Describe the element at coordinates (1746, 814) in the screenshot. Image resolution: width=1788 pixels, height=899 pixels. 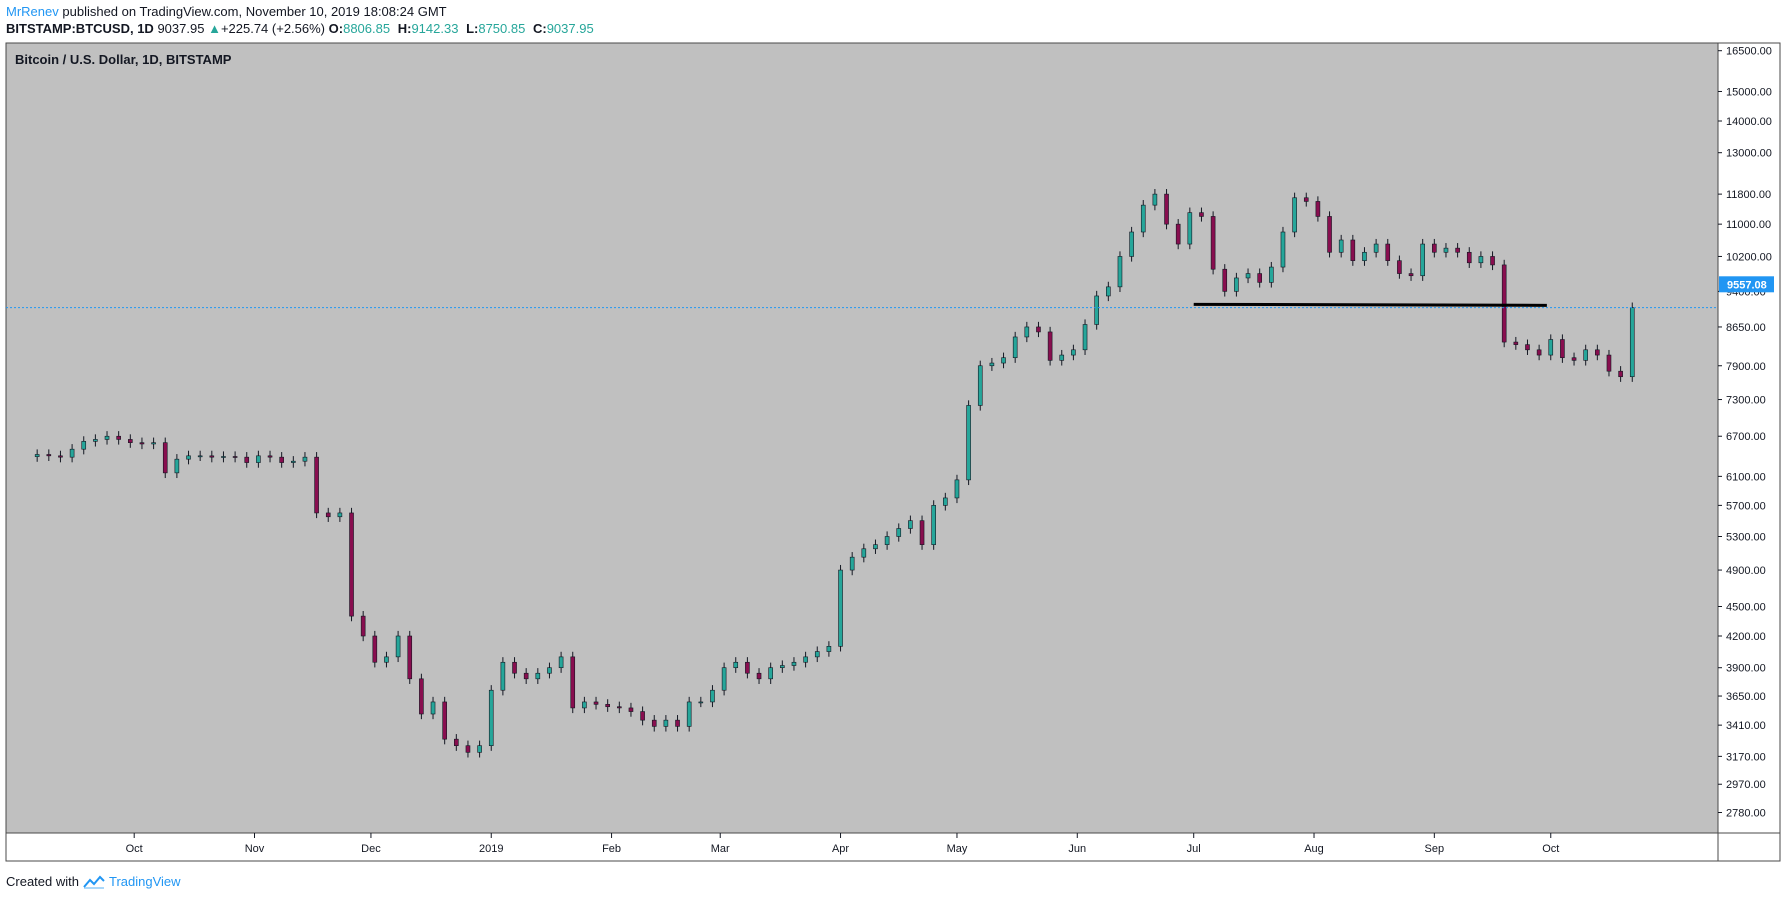
I see `y-tick-label: 2780.00` at that location.